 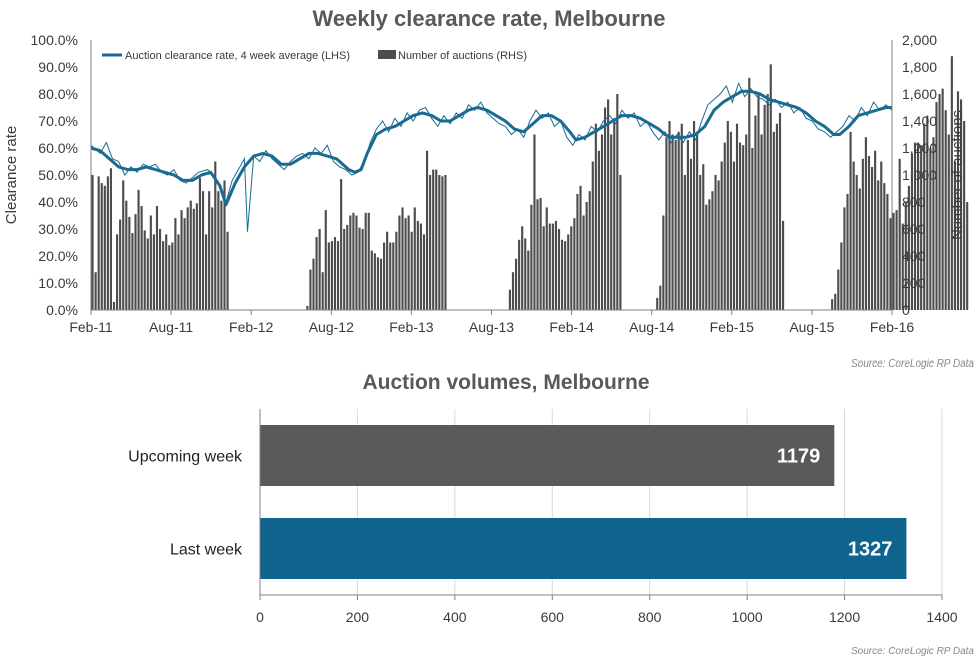 What do you see at coordinates (844, 617) in the screenshot?
I see `x-tick-label: 1200` at bounding box center [844, 617].